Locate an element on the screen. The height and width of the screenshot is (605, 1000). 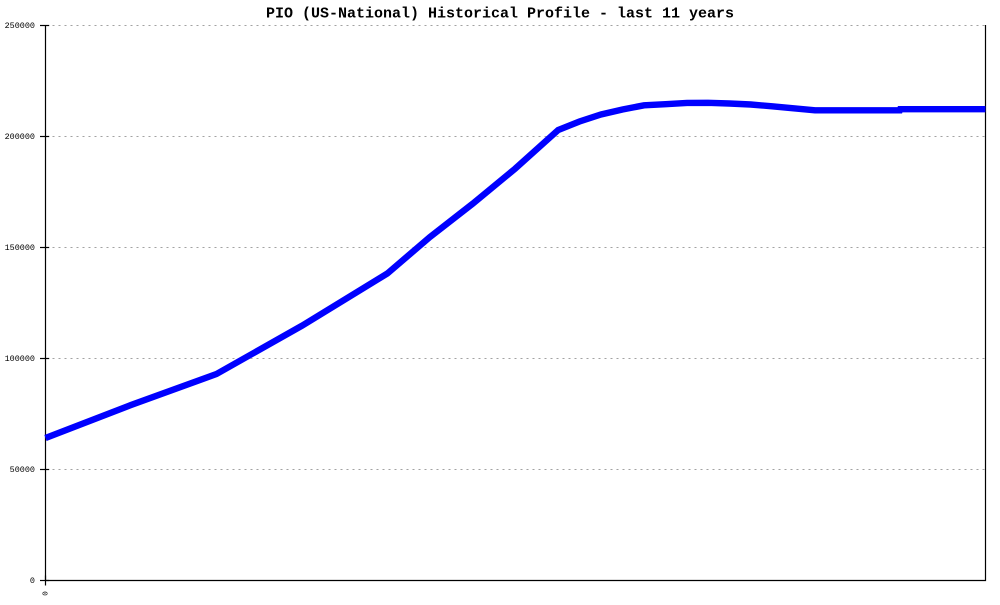
svg-text: 50000 is located at coordinates (22, 470).